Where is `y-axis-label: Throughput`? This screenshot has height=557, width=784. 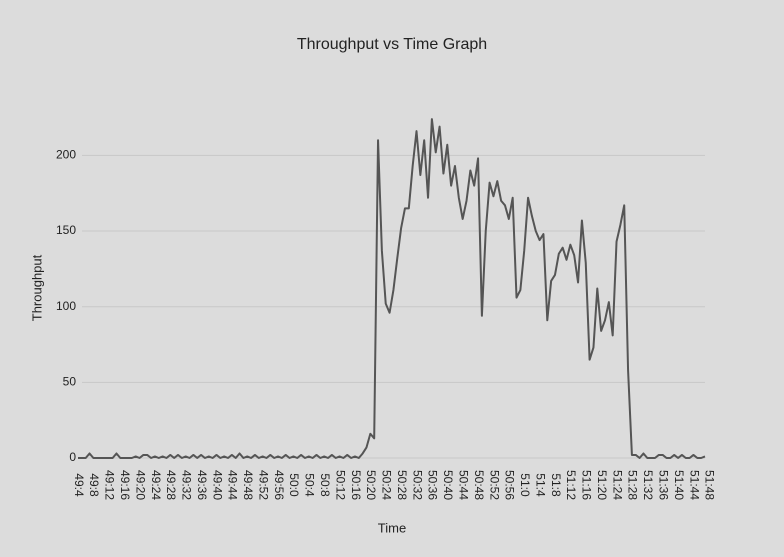 y-axis-label: Throughput is located at coordinates (36, 287).